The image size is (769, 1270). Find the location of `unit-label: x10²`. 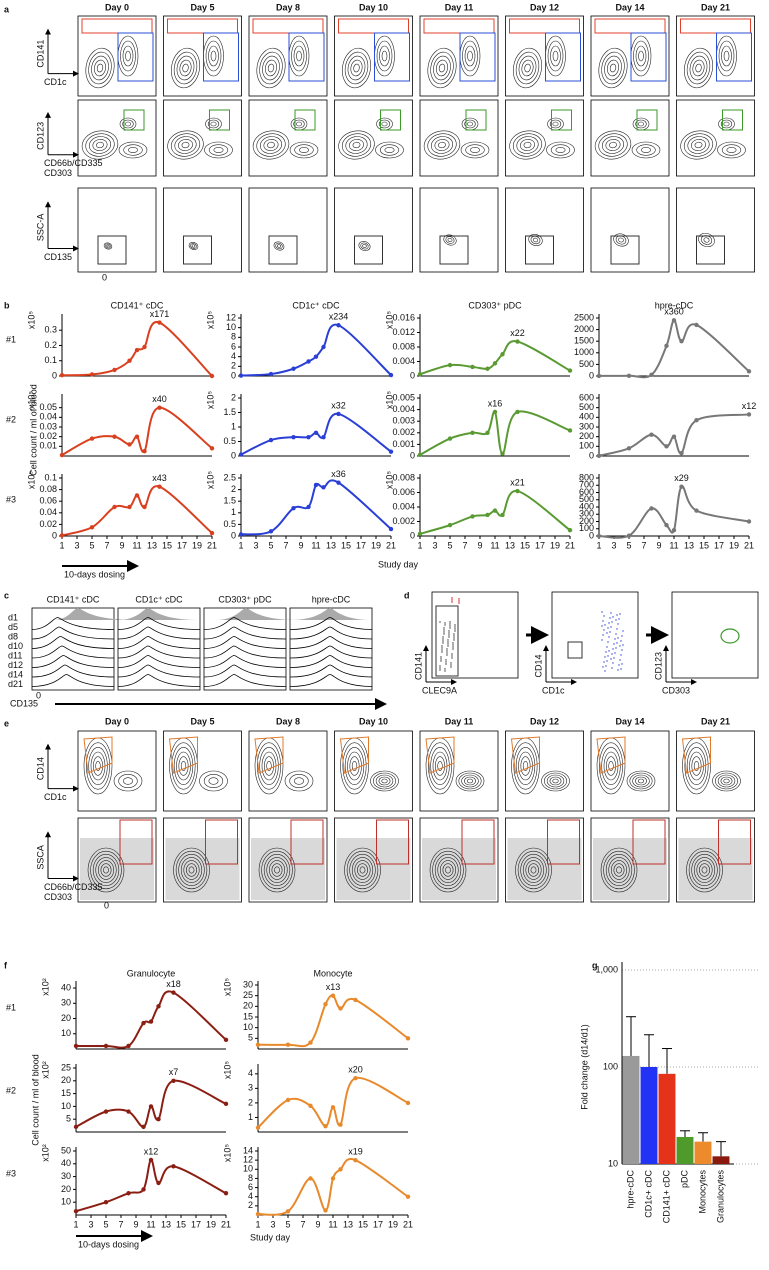

unit-label: x10² is located at coordinates (45, 1070).